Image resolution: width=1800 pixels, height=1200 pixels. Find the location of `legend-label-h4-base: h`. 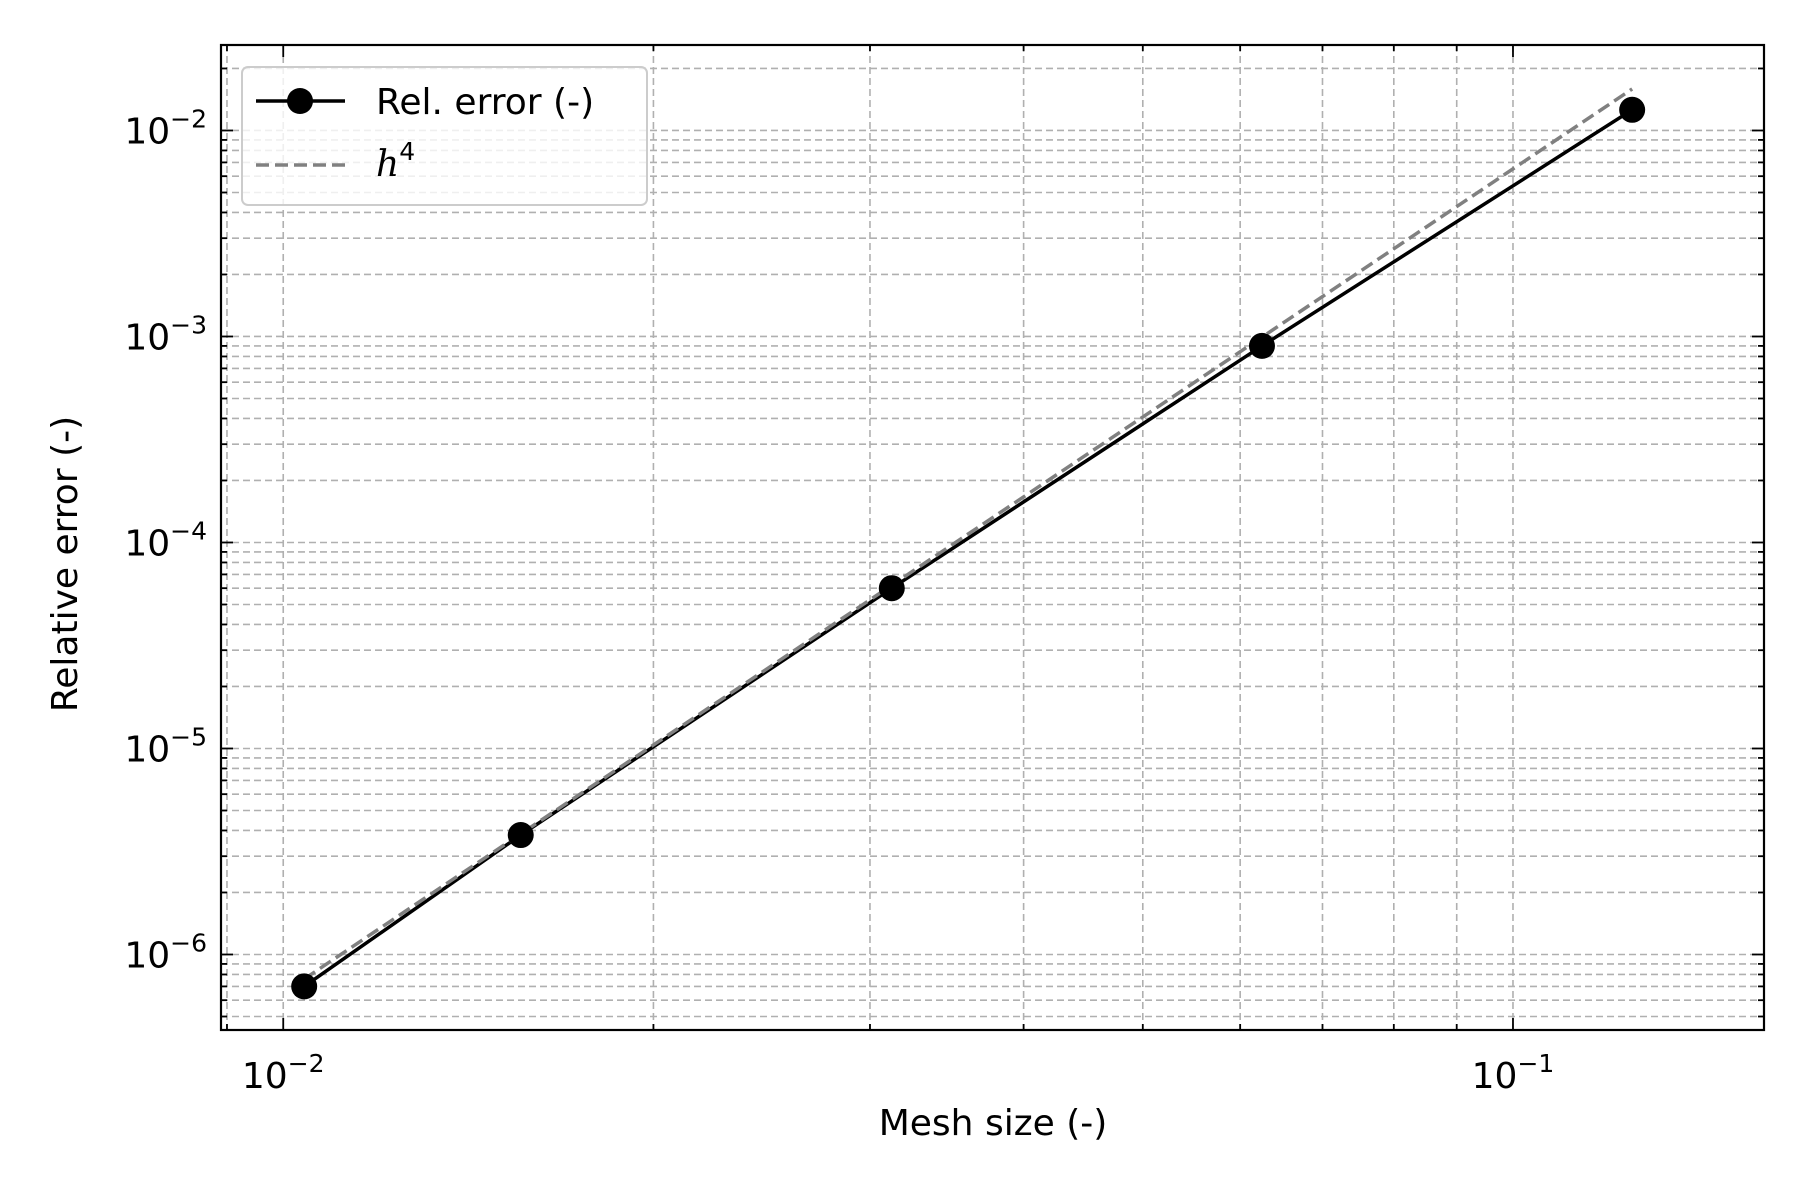

legend-label-h4-base: h is located at coordinates (387, 164).